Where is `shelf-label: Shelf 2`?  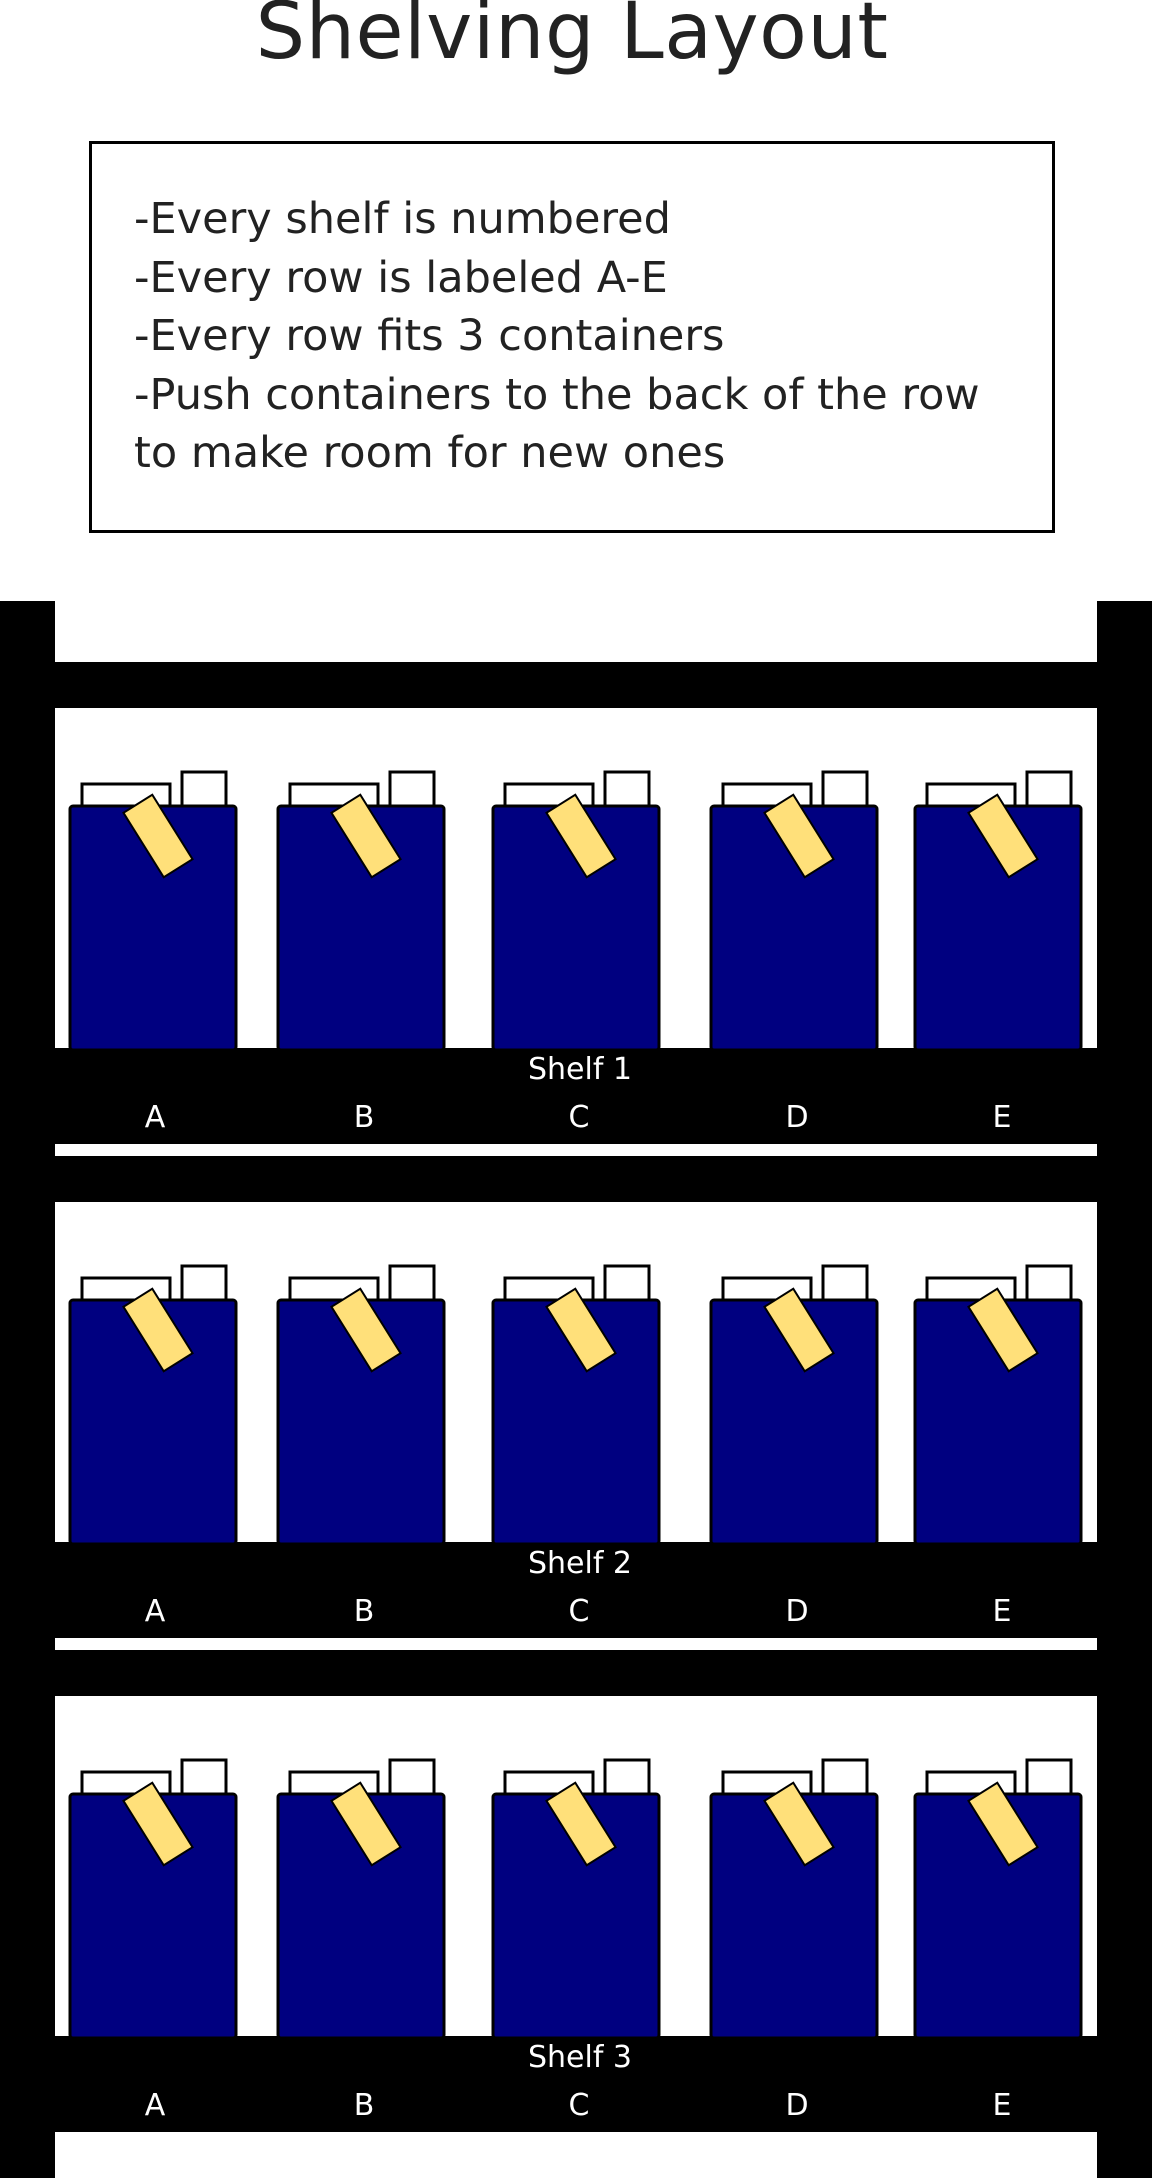
shelf-label: Shelf 2 is located at coordinates (580, 1563).